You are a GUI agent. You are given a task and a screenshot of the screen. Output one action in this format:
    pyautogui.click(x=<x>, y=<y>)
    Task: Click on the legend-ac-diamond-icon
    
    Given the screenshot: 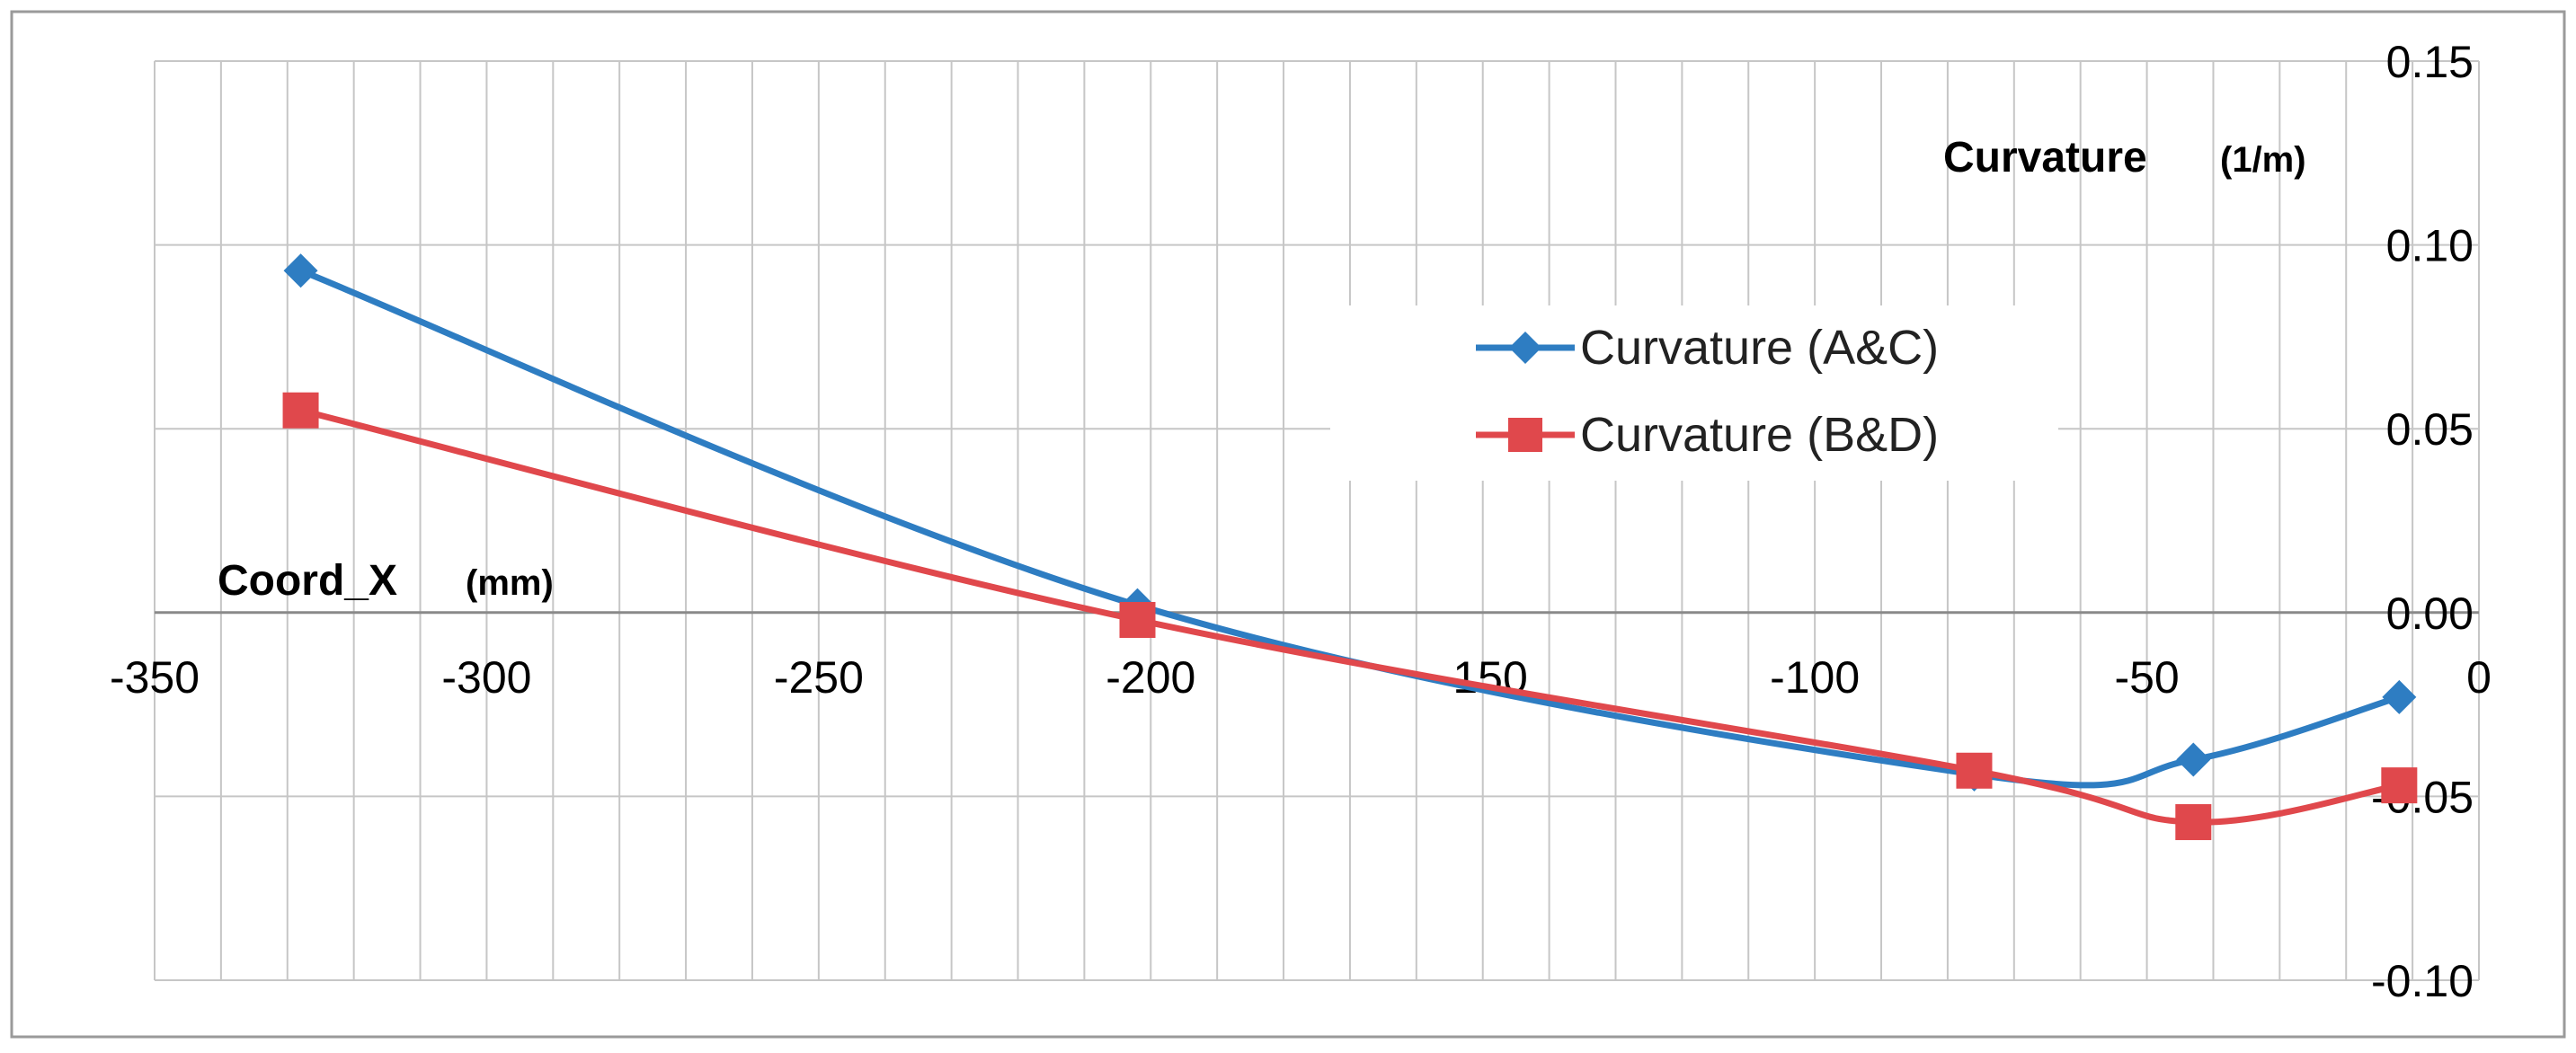 What is the action you would take?
    pyautogui.click(x=1525, y=348)
    